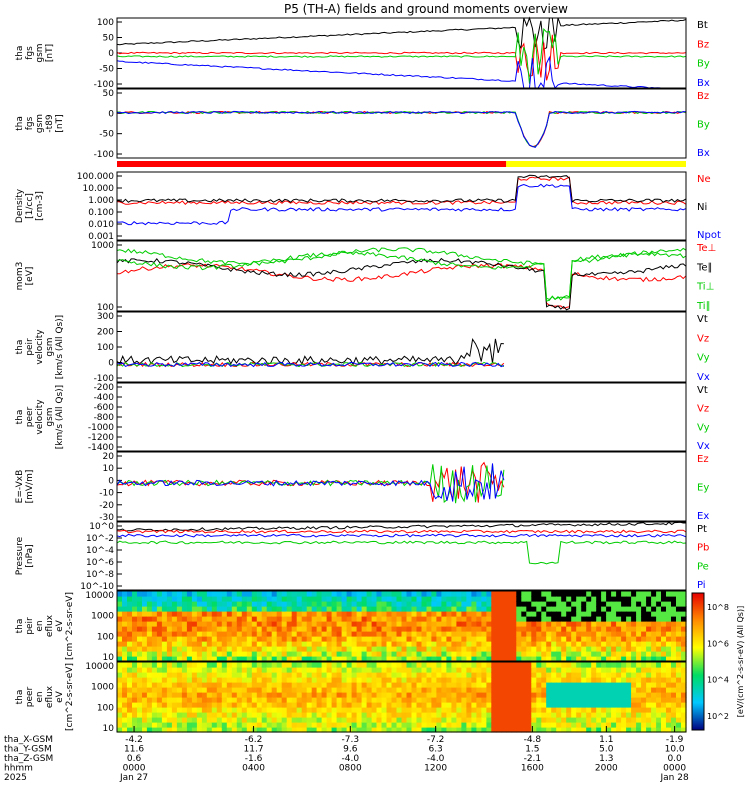 The width and height of the screenshot is (750, 804). Describe the element at coordinates (104, 388) in the screenshot. I see `y-tick-label: -200` at that location.